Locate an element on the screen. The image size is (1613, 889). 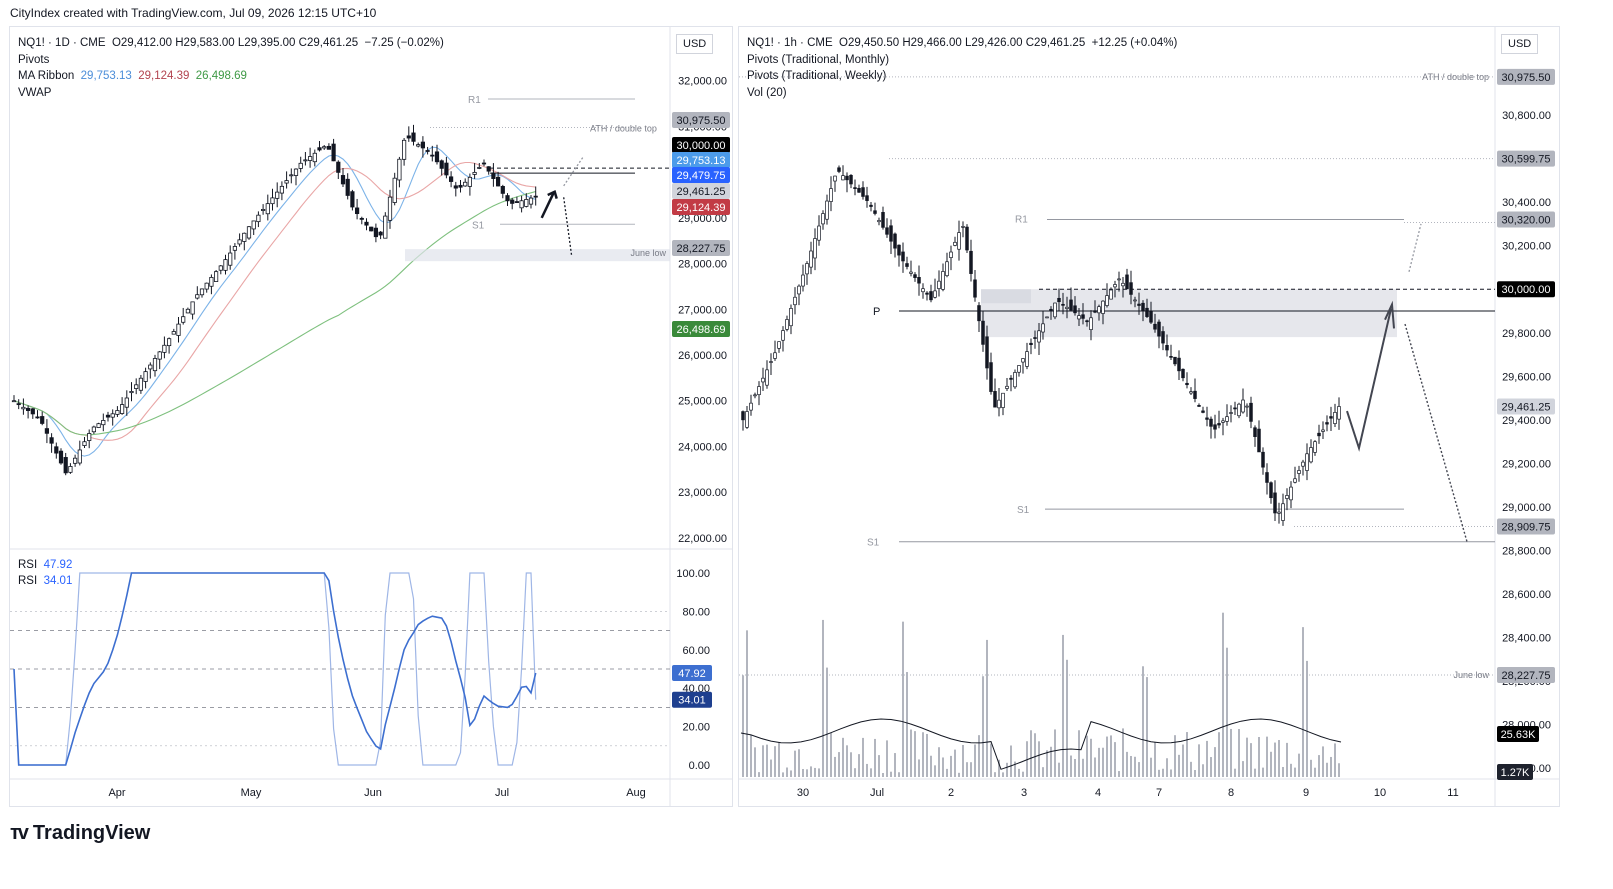
price-tag: 28,909.75 is located at coordinates (1526, 528).